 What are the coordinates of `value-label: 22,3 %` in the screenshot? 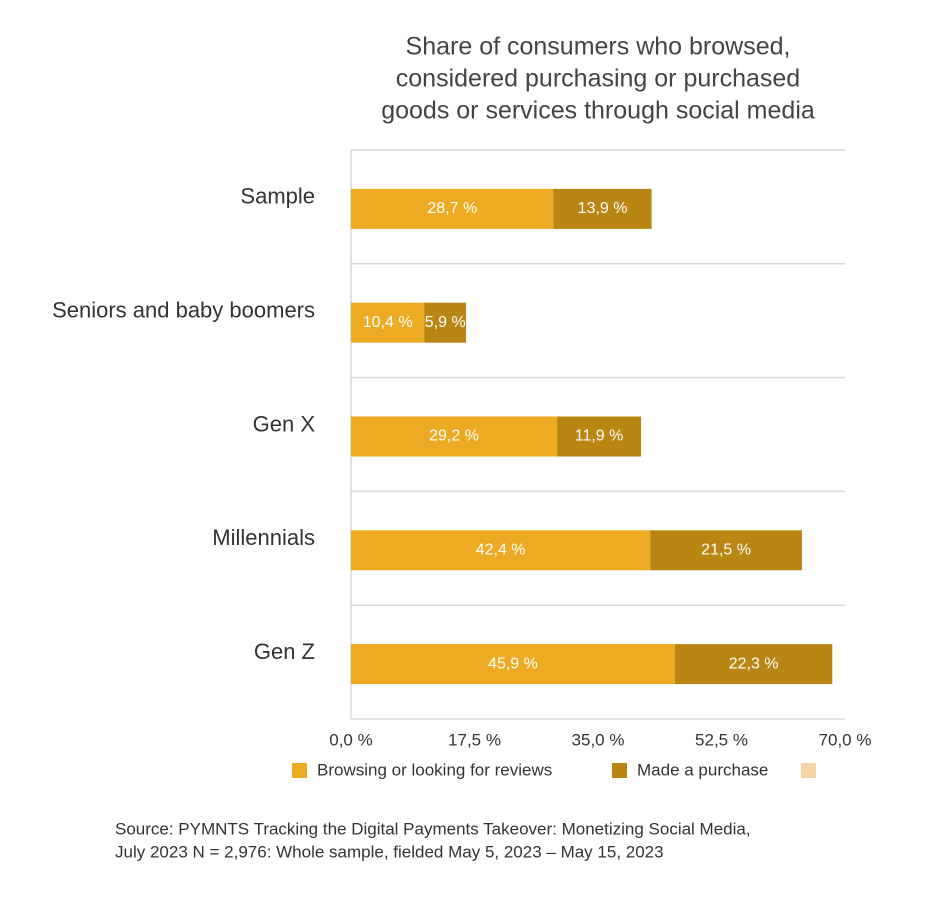 It's located at (754, 663).